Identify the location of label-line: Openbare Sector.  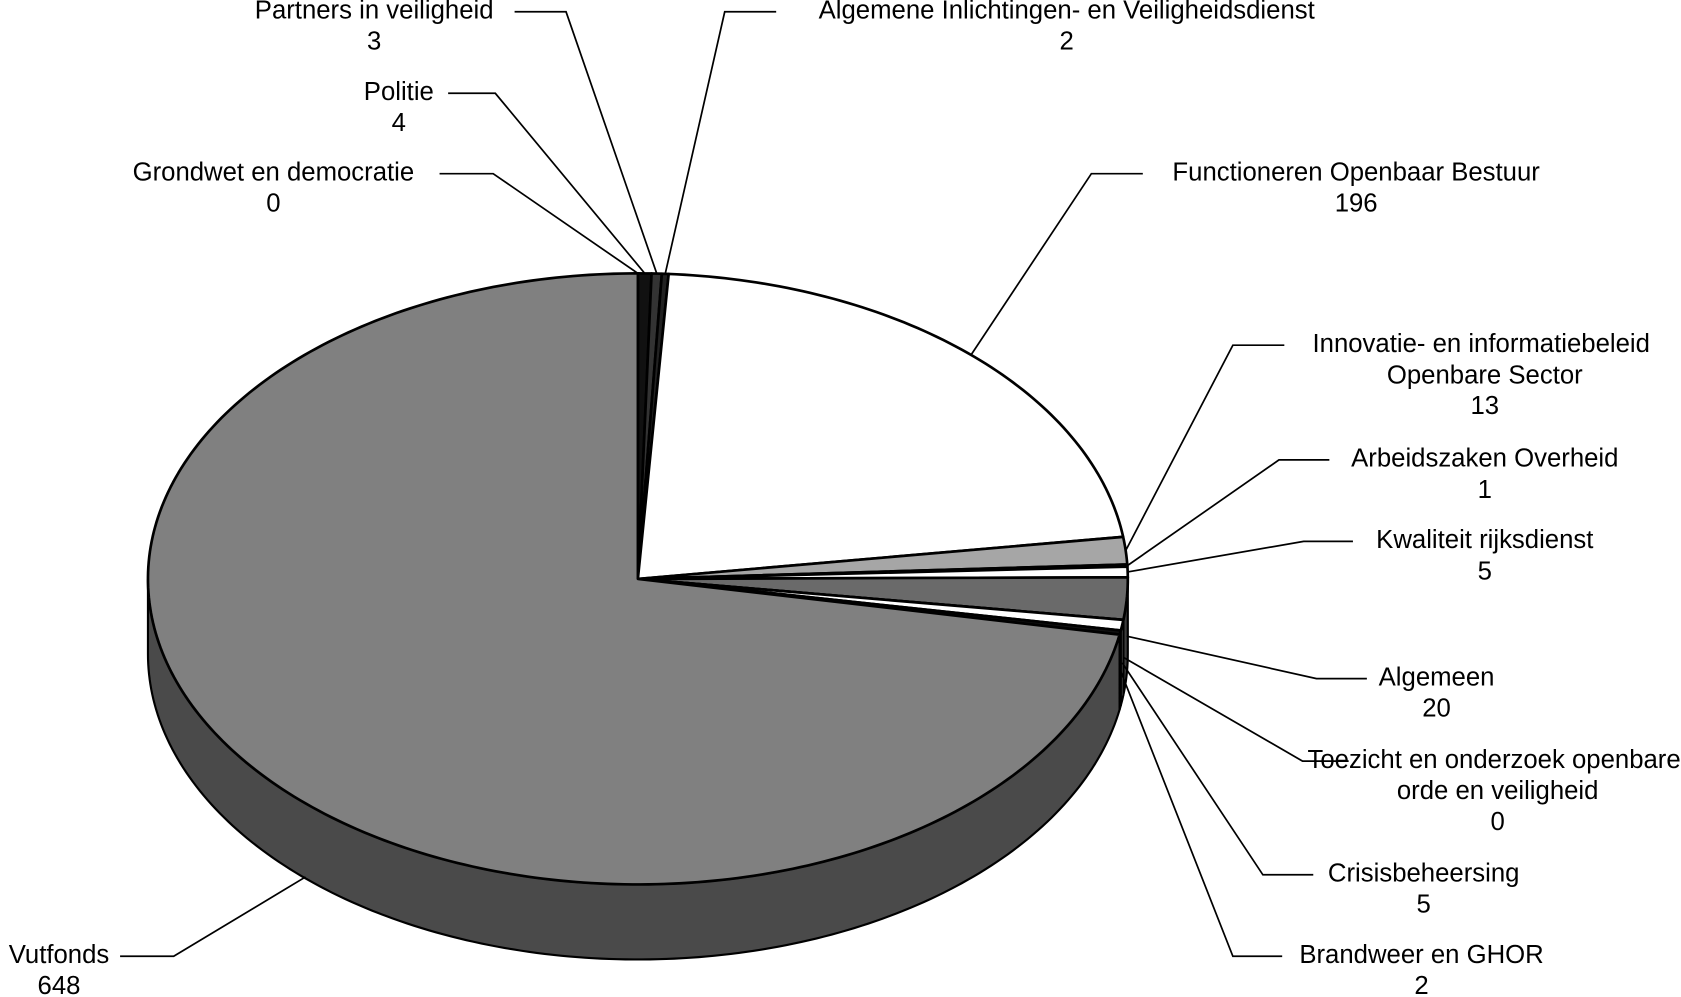
(1485, 375).